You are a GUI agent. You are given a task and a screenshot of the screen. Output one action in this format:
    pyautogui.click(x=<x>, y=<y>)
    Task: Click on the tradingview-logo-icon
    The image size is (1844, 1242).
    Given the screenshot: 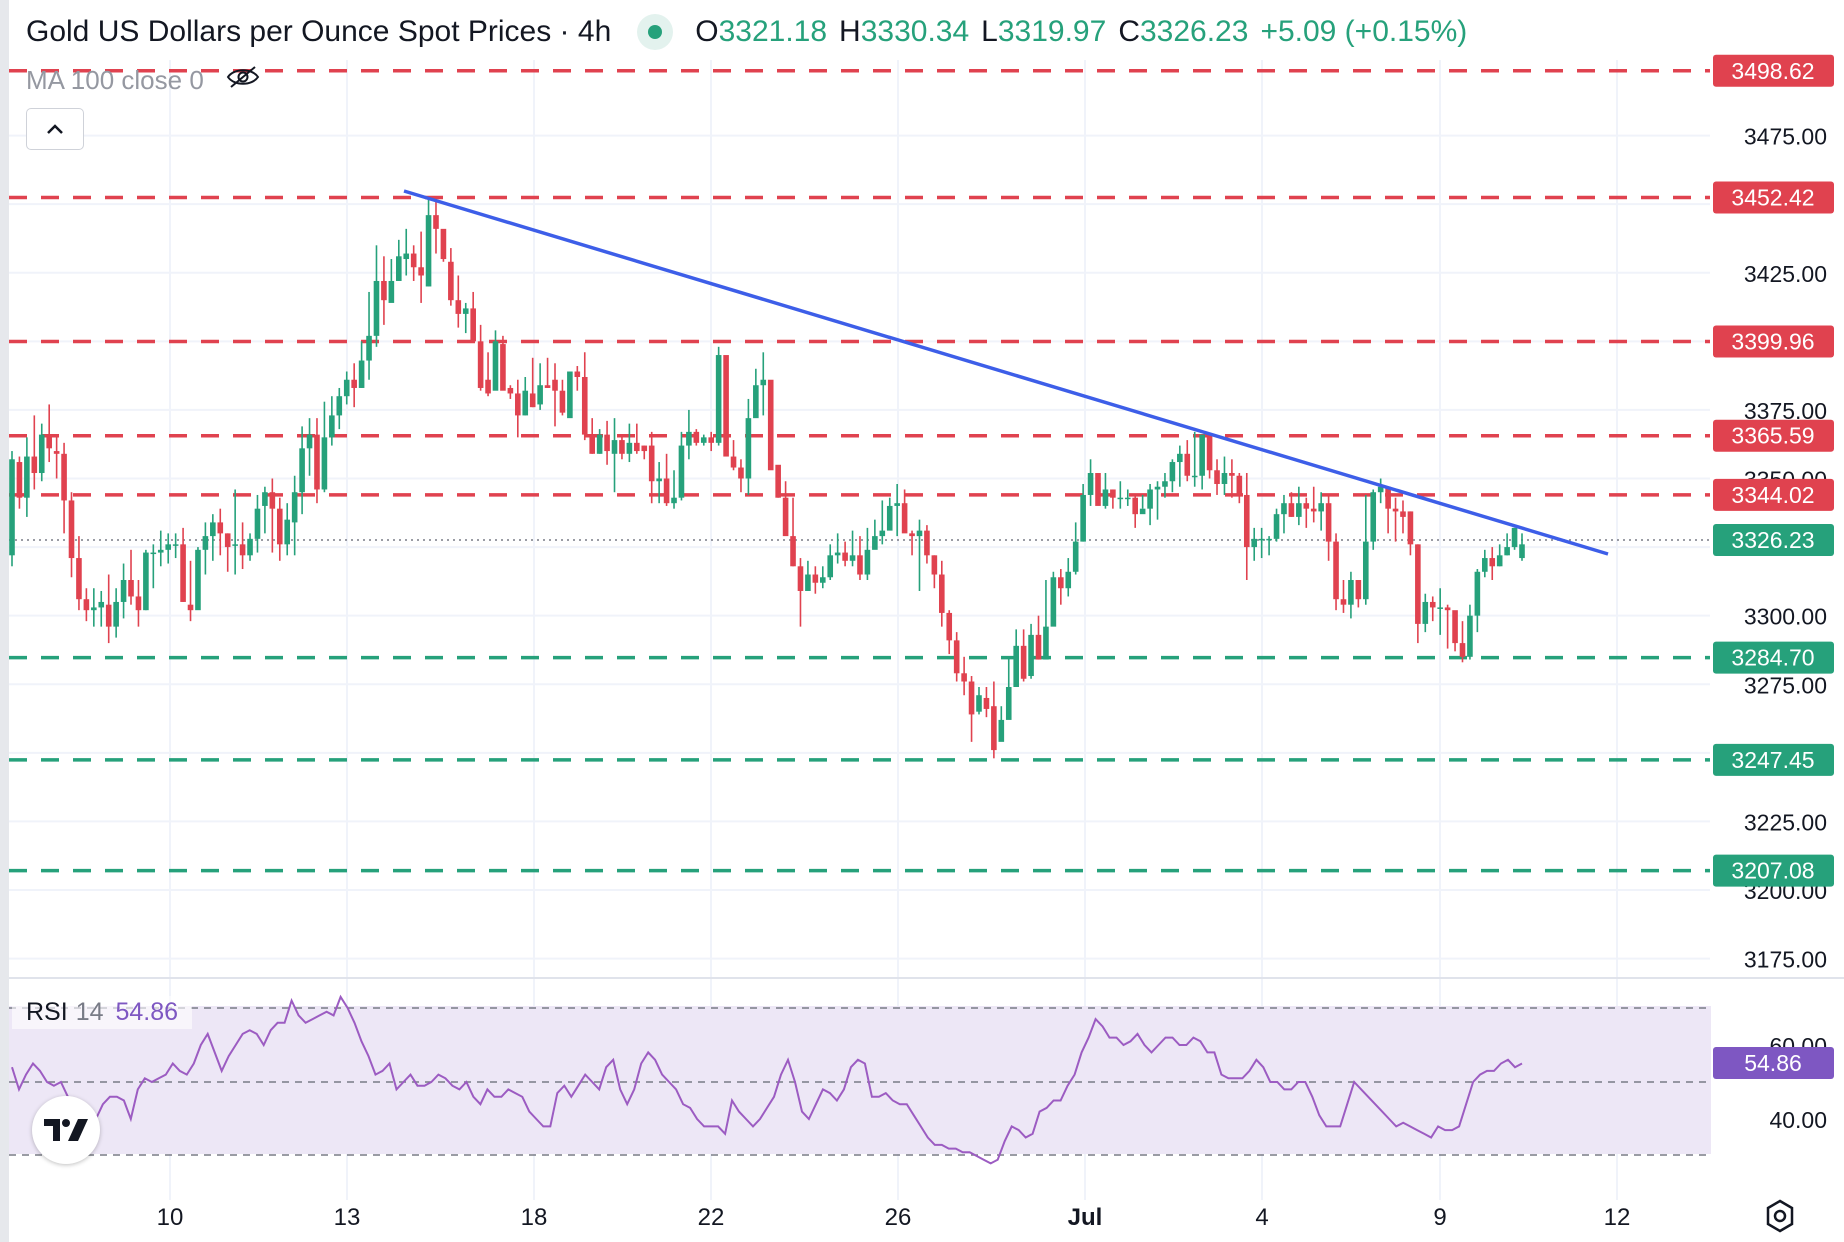 What is the action you would take?
    pyautogui.click(x=66, y=1130)
    